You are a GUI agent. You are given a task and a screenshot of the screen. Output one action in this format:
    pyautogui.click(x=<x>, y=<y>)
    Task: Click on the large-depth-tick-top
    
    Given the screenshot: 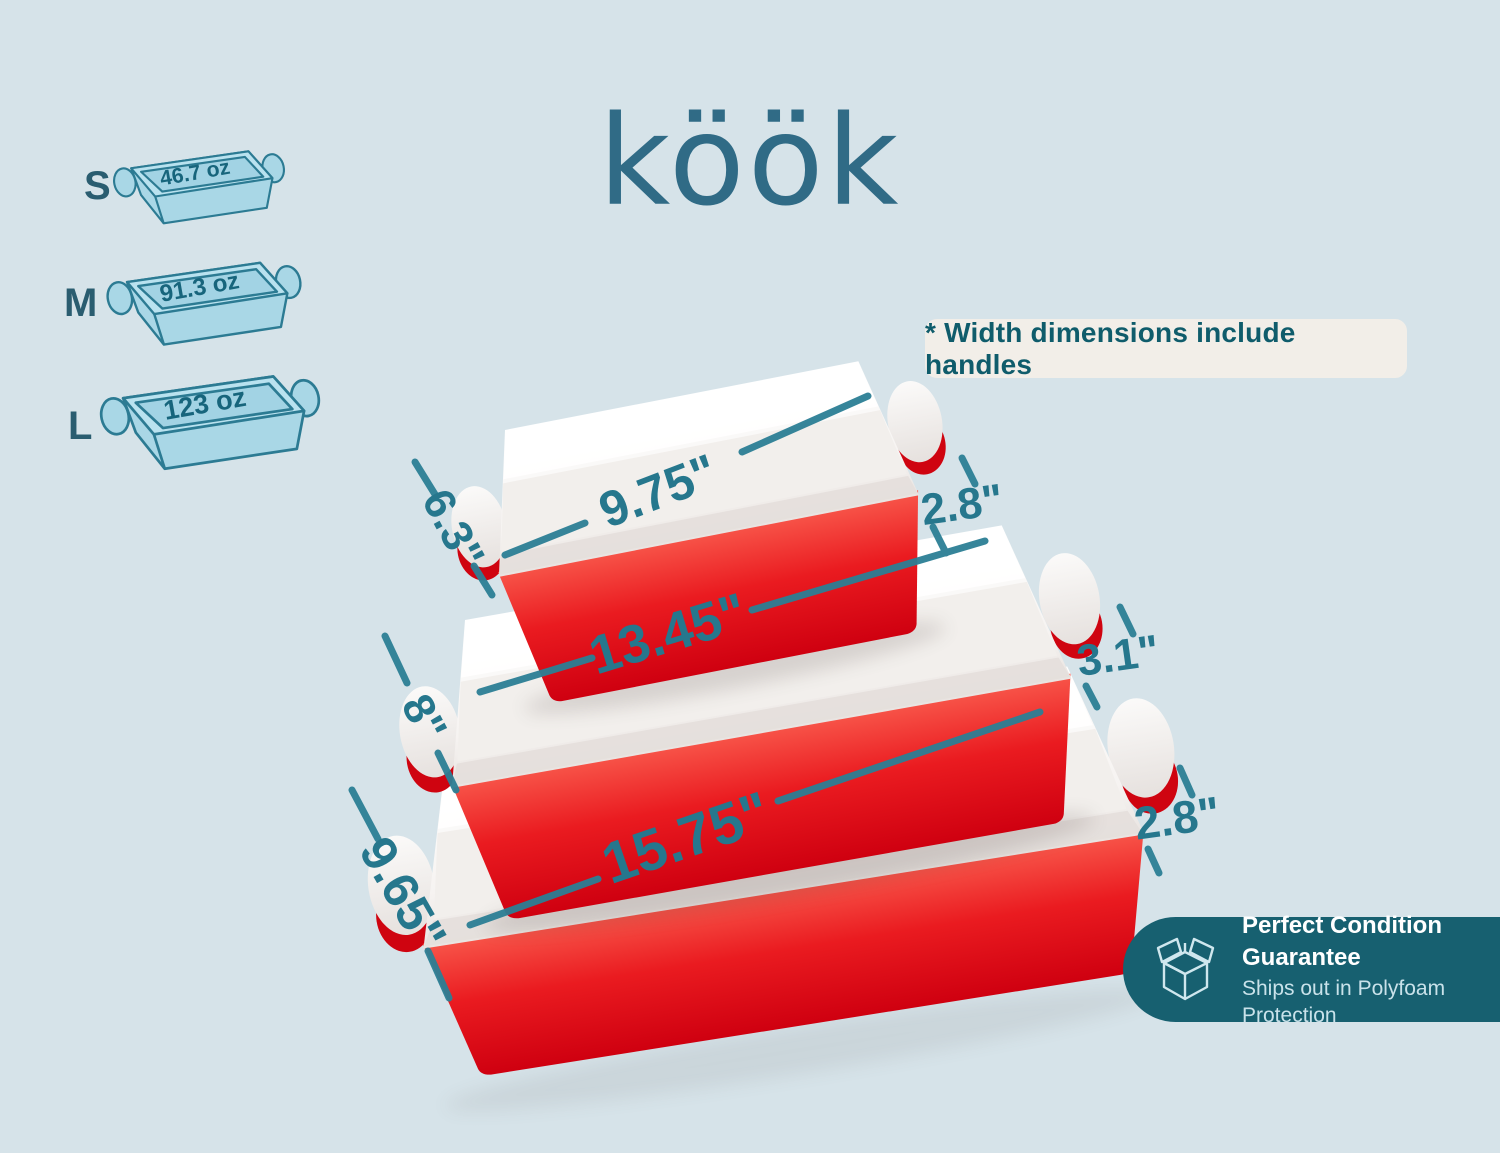 What is the action you would take?
    pyautogui.click(x=365, y=814)
    